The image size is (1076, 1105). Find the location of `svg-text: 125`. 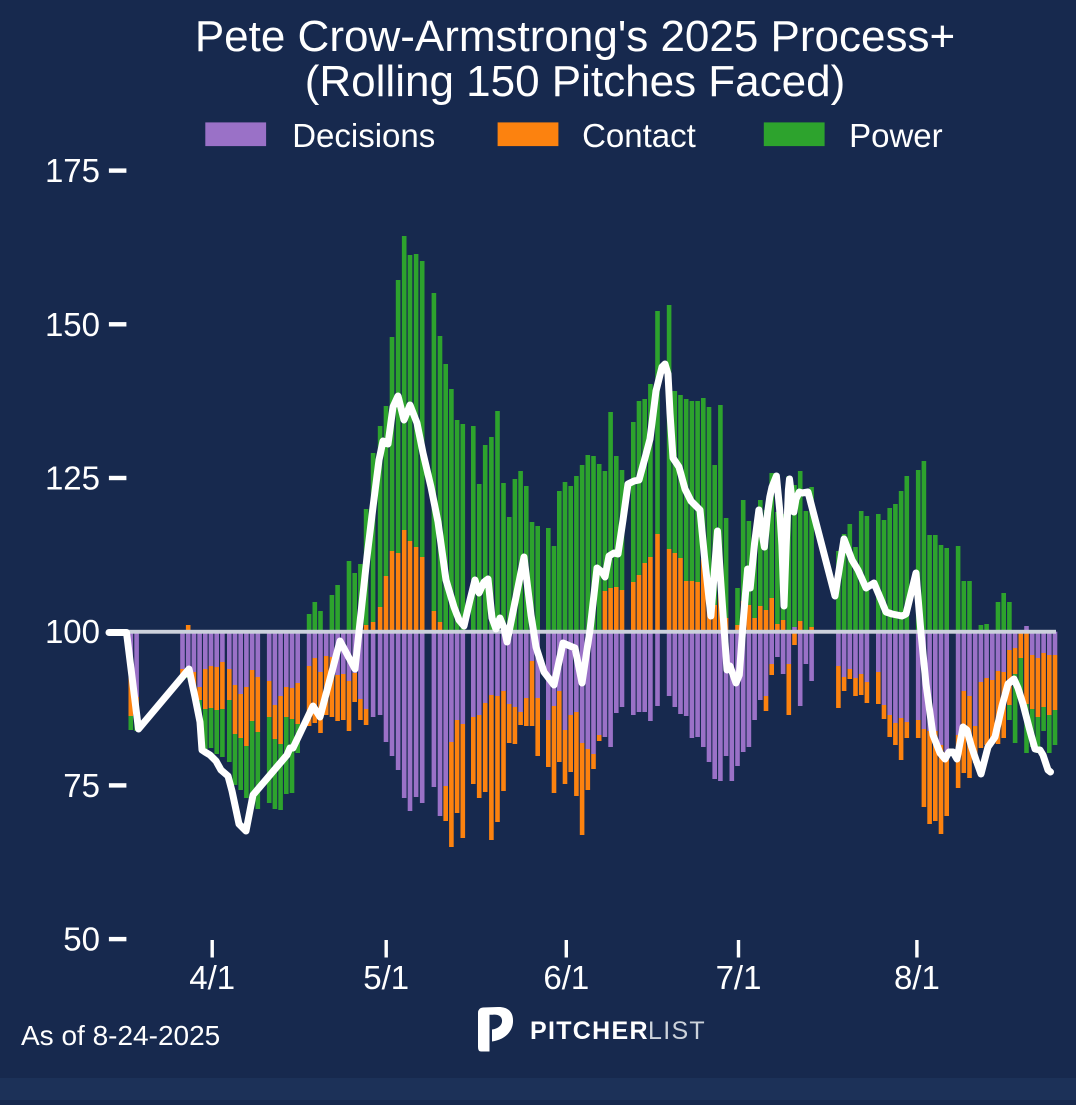

svg-text: 125 is located at coordinates (72, 478).